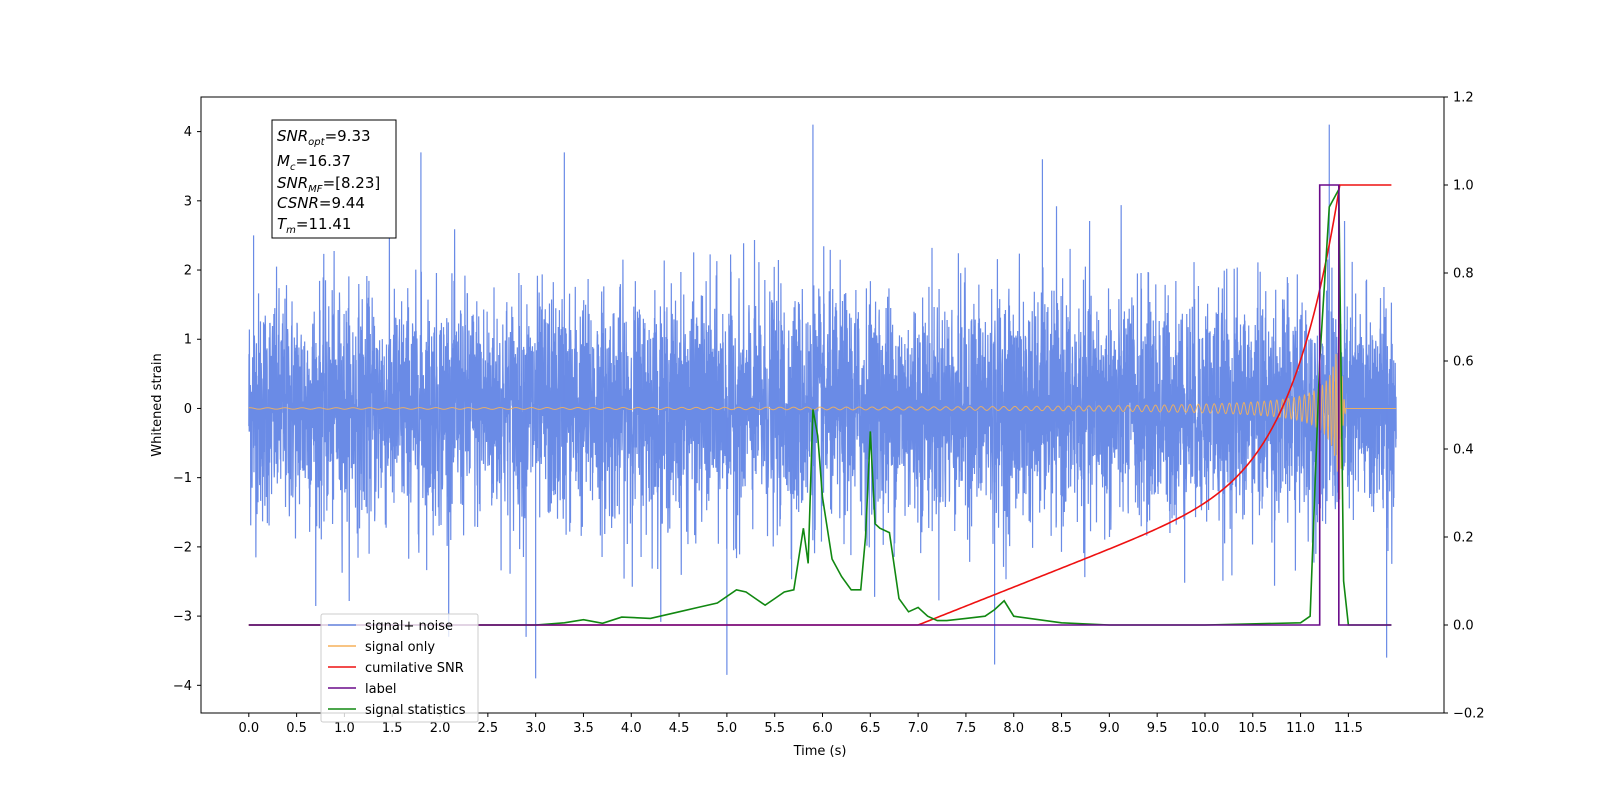  I want to click on legend-label-signal-only: signal only, so click(400, 647).